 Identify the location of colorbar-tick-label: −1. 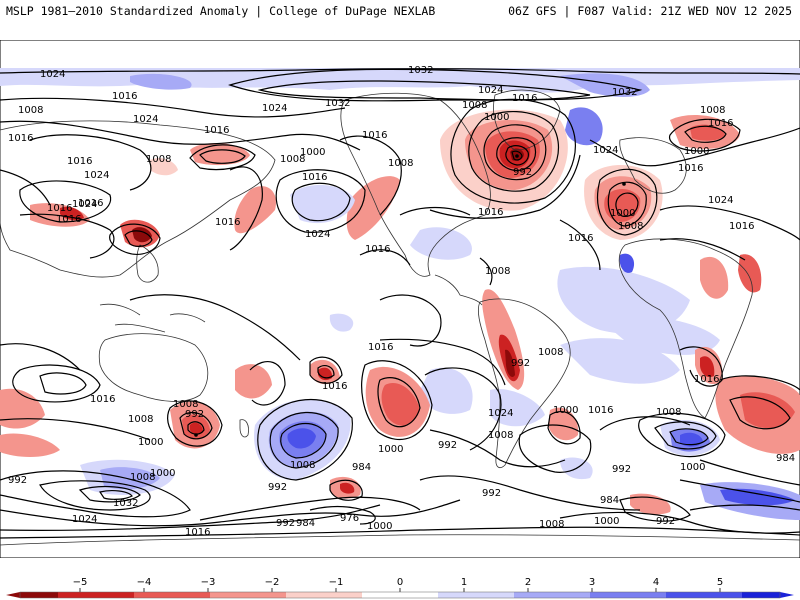
(336, 582).